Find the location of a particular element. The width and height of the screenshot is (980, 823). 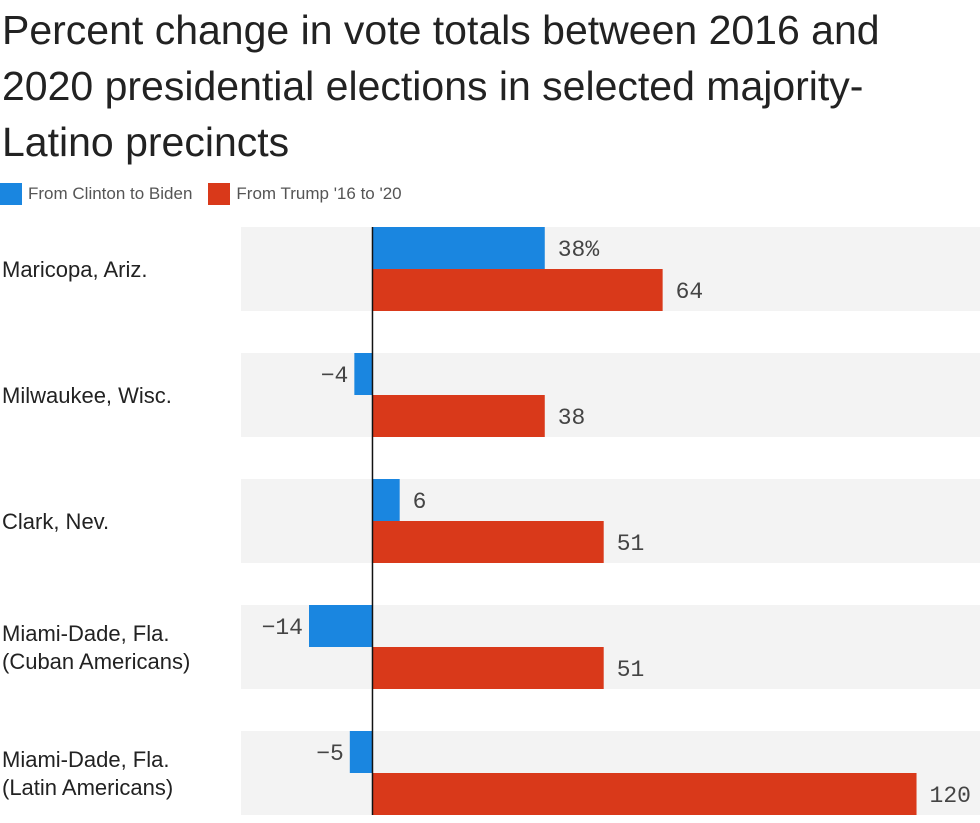

legend-swatch-clinton-biden is located at coordinates (11, 194).